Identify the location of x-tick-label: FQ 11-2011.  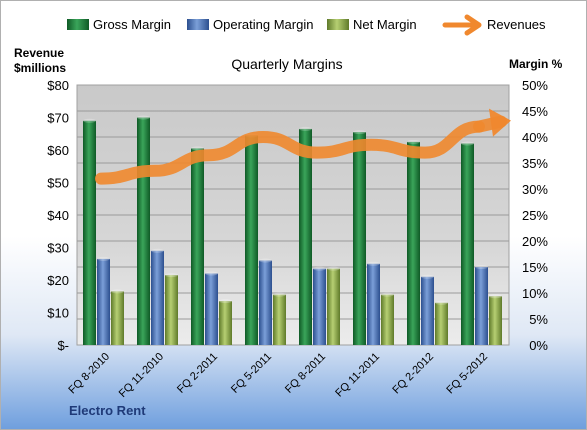
(357, 375).